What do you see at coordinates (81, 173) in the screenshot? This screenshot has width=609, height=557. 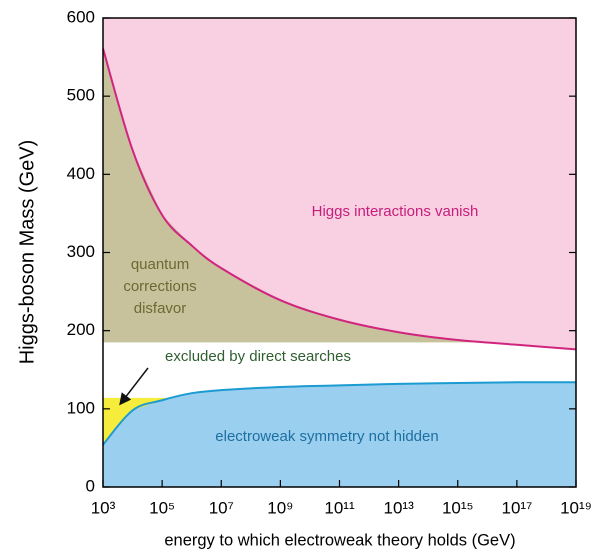 I see `y-tick-label: 400` at bounding box center [81, 173].